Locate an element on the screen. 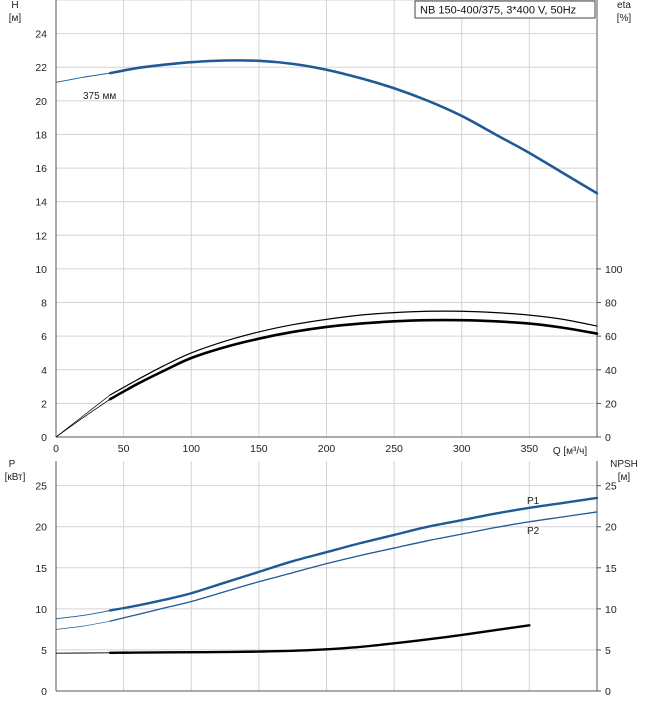  head-tick-label: 14 is located at coordinates (41, 203).